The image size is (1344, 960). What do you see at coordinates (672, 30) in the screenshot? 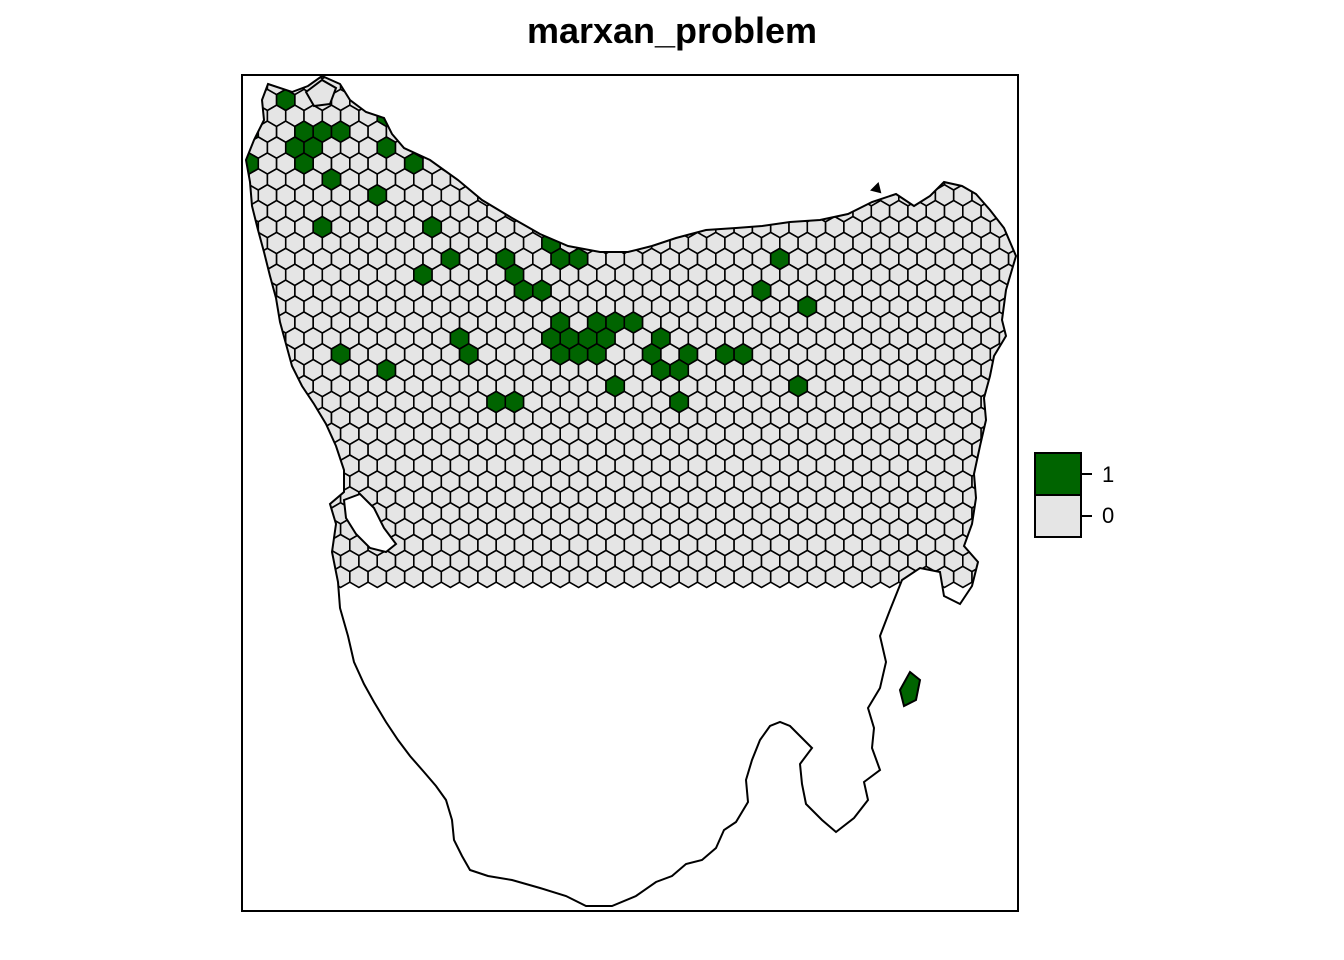
I see `map-title: marxan_problem` at bounding box center [672, 30].